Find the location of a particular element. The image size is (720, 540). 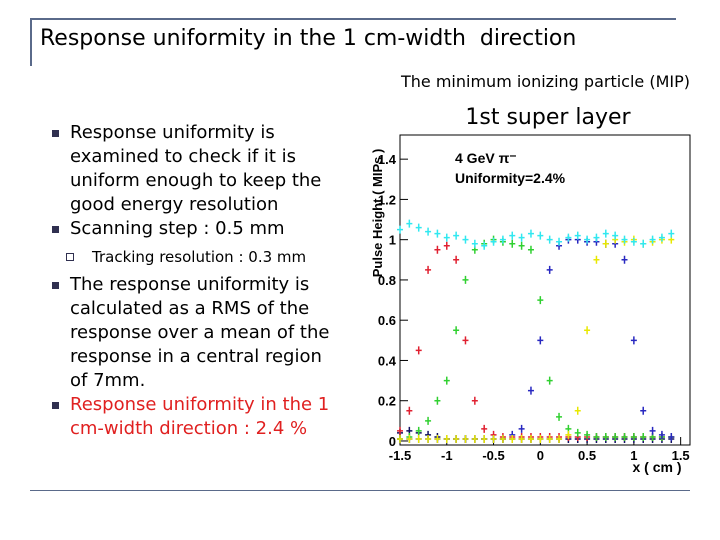

annotation: Uniformity=2.4% is located at coordinates (510, 178).